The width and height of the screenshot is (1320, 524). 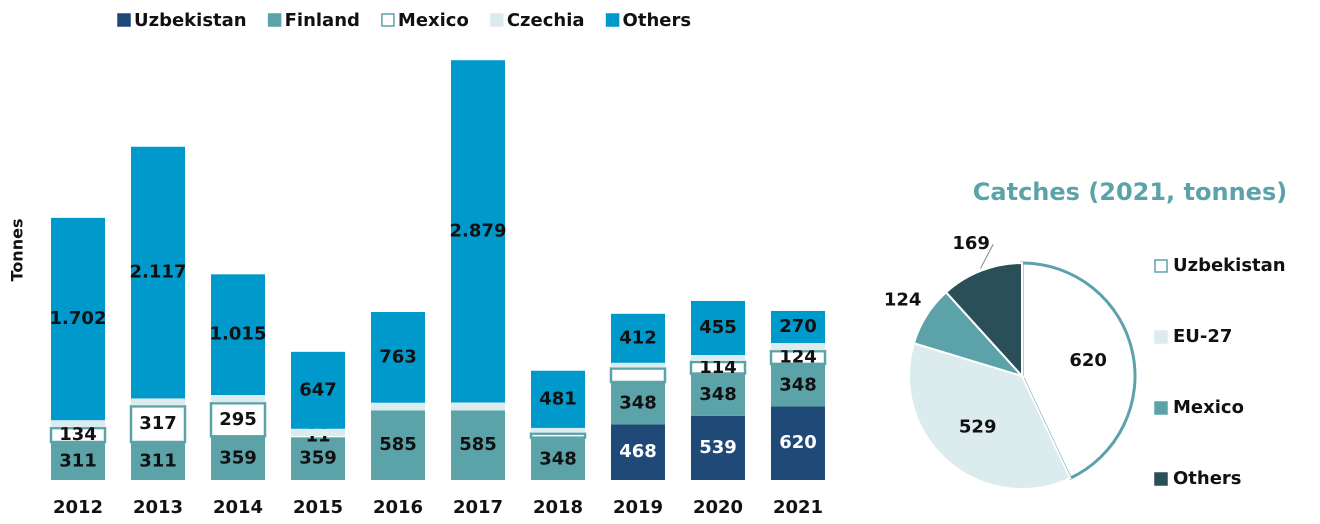 I want to click on data-label: 317, so click(x=158, y=423).